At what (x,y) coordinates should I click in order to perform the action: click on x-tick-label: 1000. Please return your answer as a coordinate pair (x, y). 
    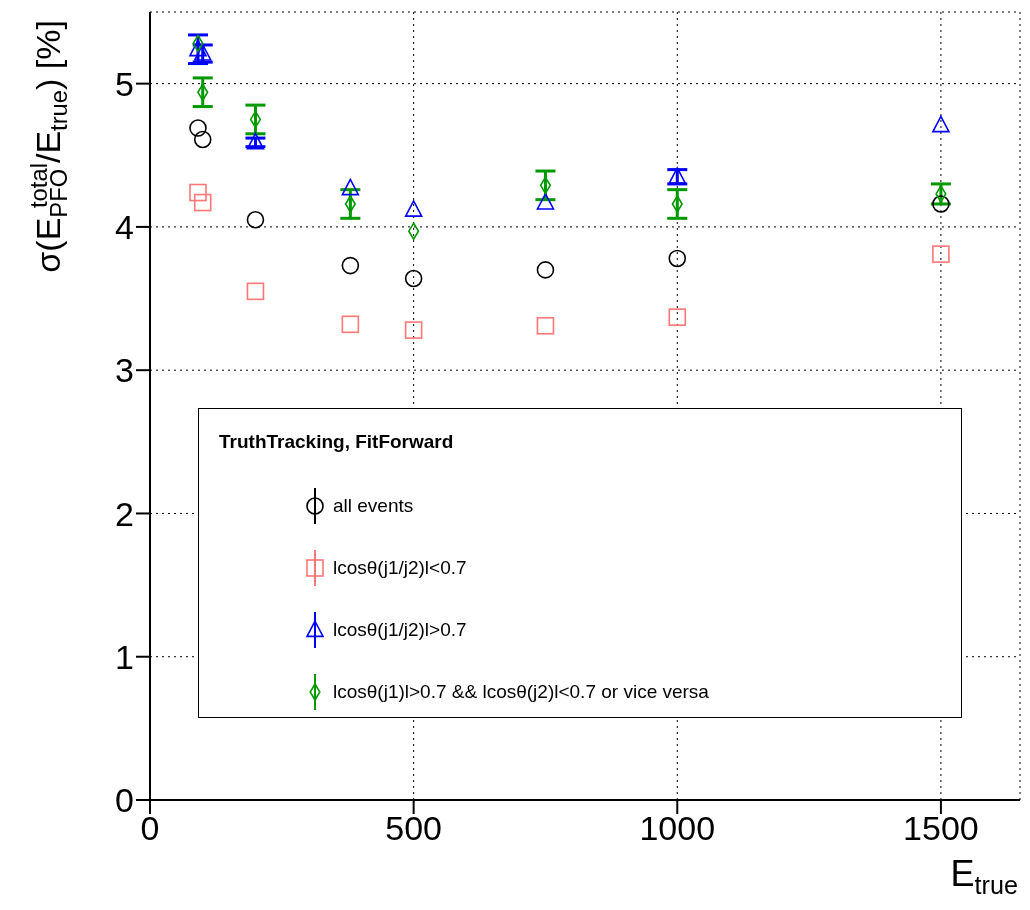
    Looking at the image, I should click on (677, 828).